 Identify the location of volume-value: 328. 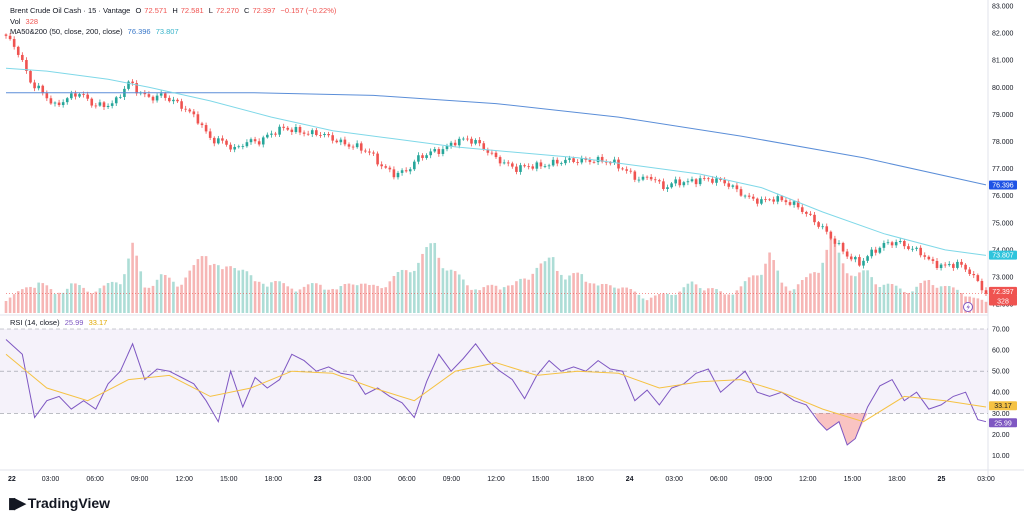
(32, 21).